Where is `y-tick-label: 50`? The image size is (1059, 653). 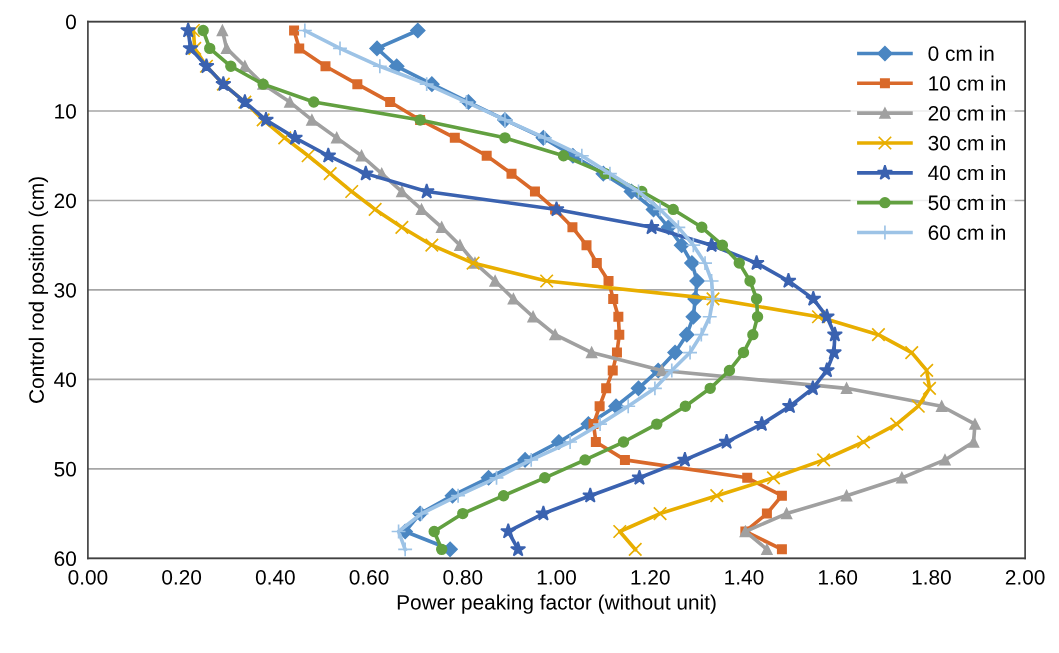 y-tick-label: 50 is located at coordinates (65, 469).